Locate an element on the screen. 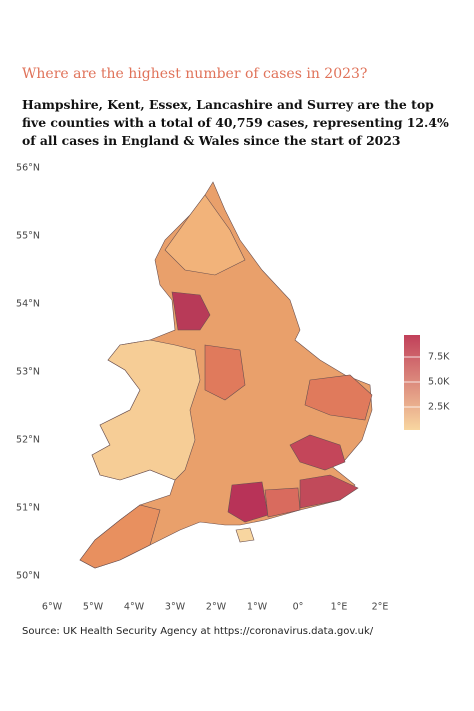 This screenshot has height=711, width=474. x-tick-label: 2°W is located at coordinates (216, 607).